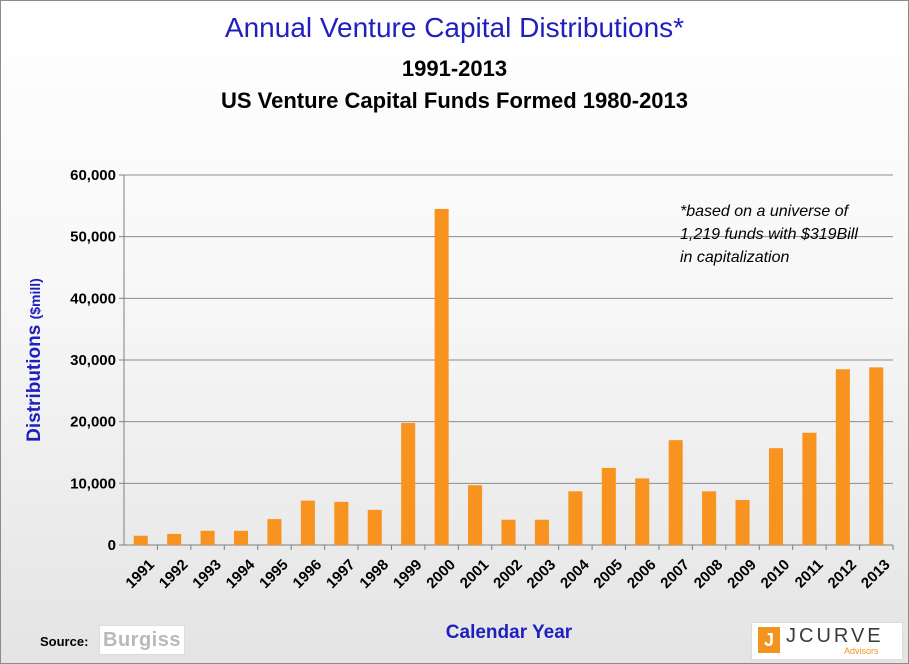 The image size is (909, 664). Describe the element at coordinates (308, 574) in the screenshot. I see `x-tick-label: 1996` at that location.